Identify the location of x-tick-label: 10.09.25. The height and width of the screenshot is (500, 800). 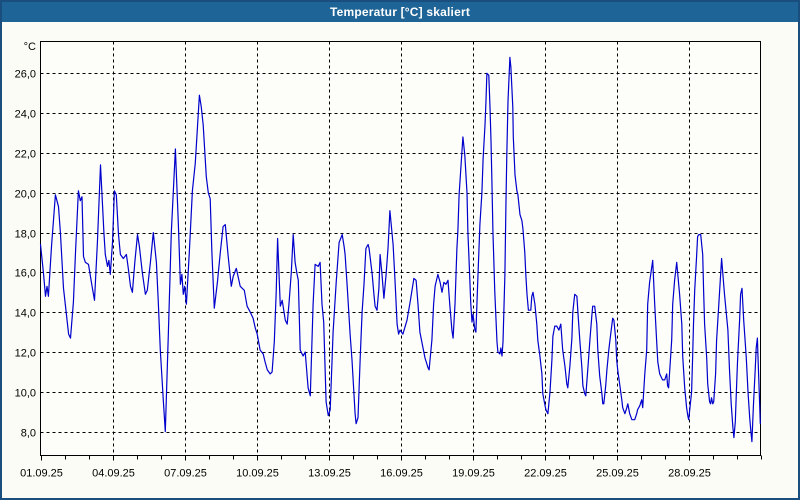
(257, 474).